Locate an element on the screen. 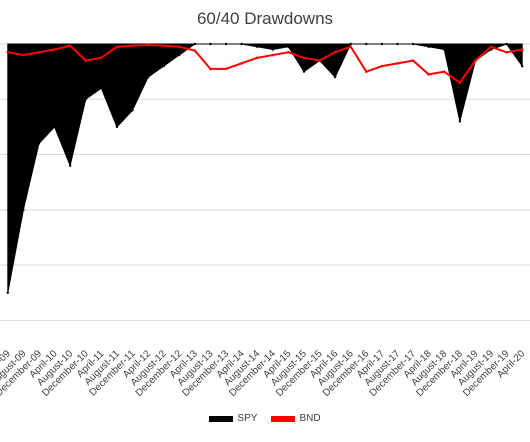  legend-swatch-spy is located at coordinates (221, 418).